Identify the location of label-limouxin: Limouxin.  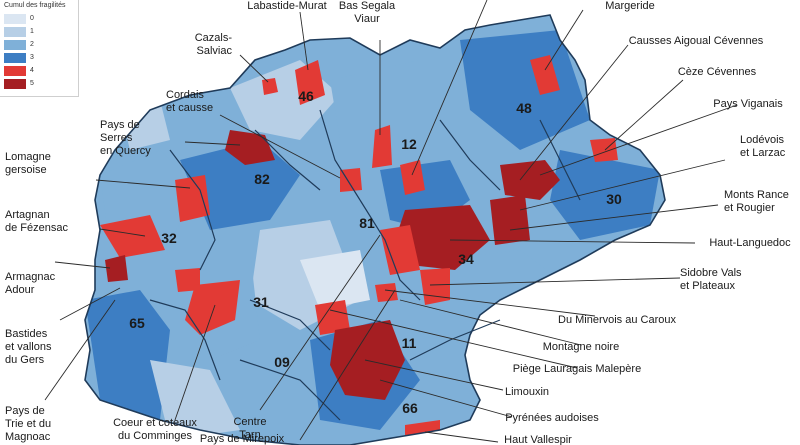
(527, 392).